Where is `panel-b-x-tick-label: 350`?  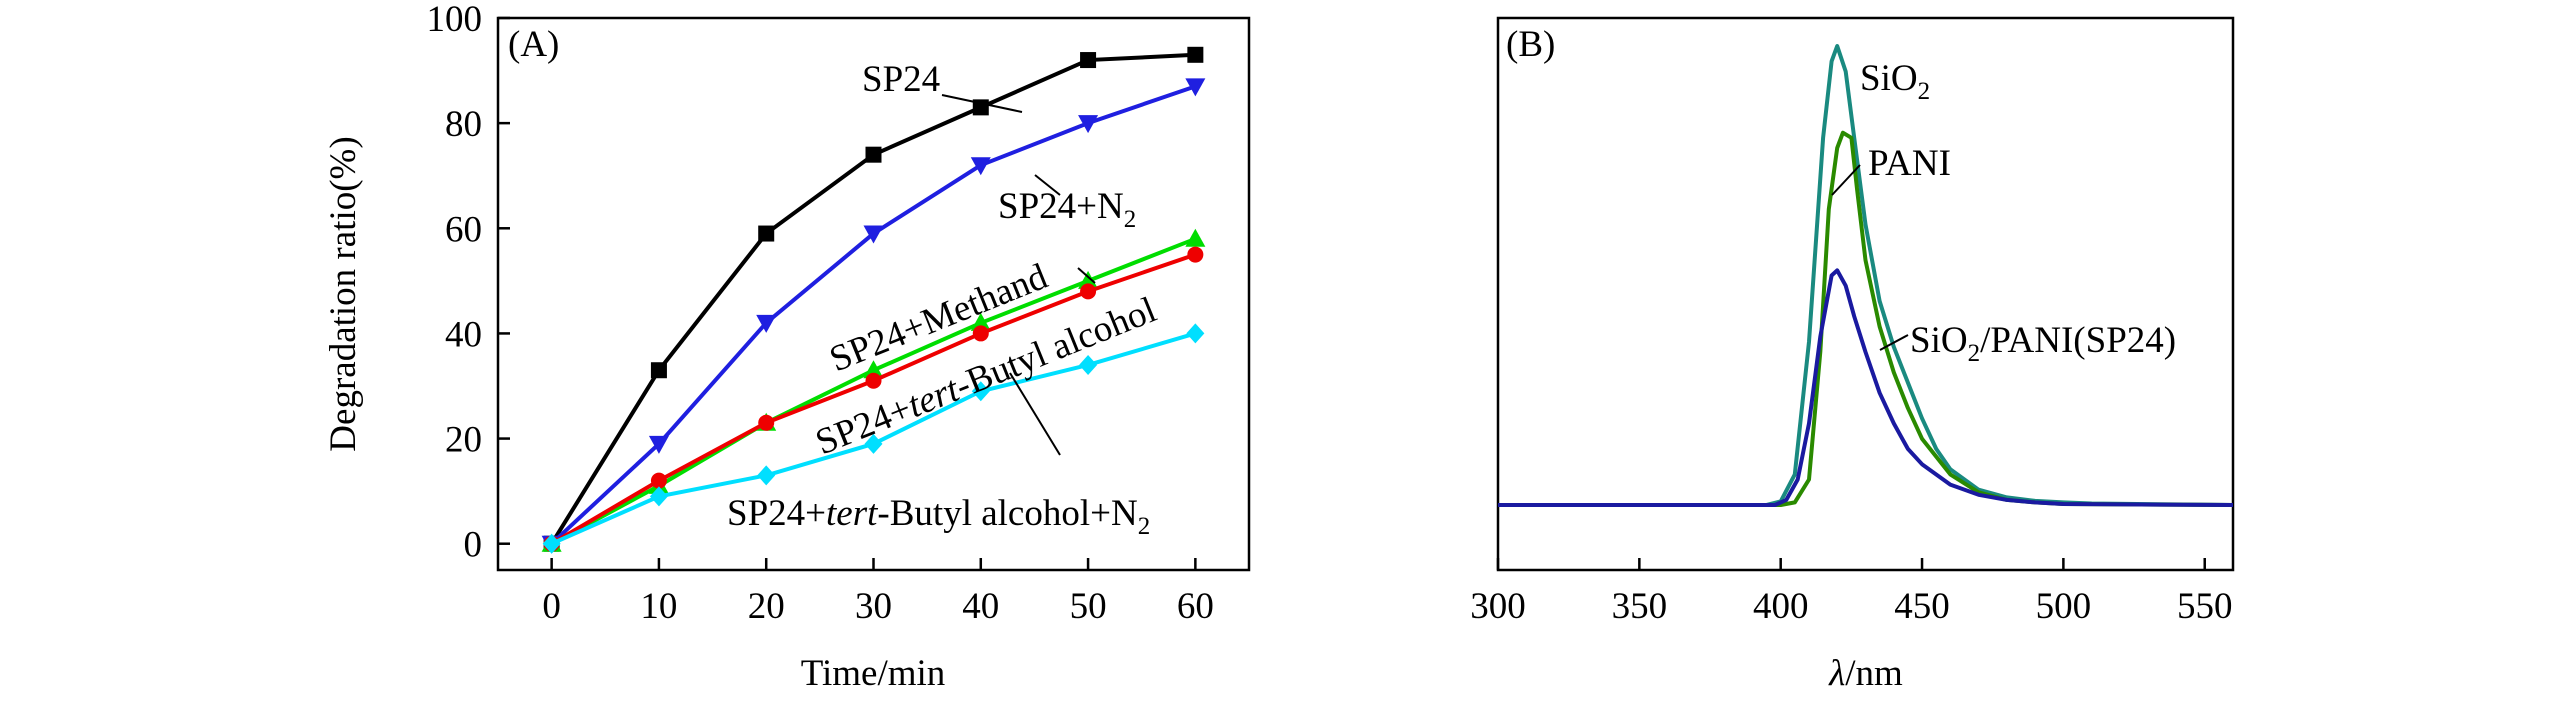
panel-b-x-tick-label: 350 is located at coordinates (1640, 606).